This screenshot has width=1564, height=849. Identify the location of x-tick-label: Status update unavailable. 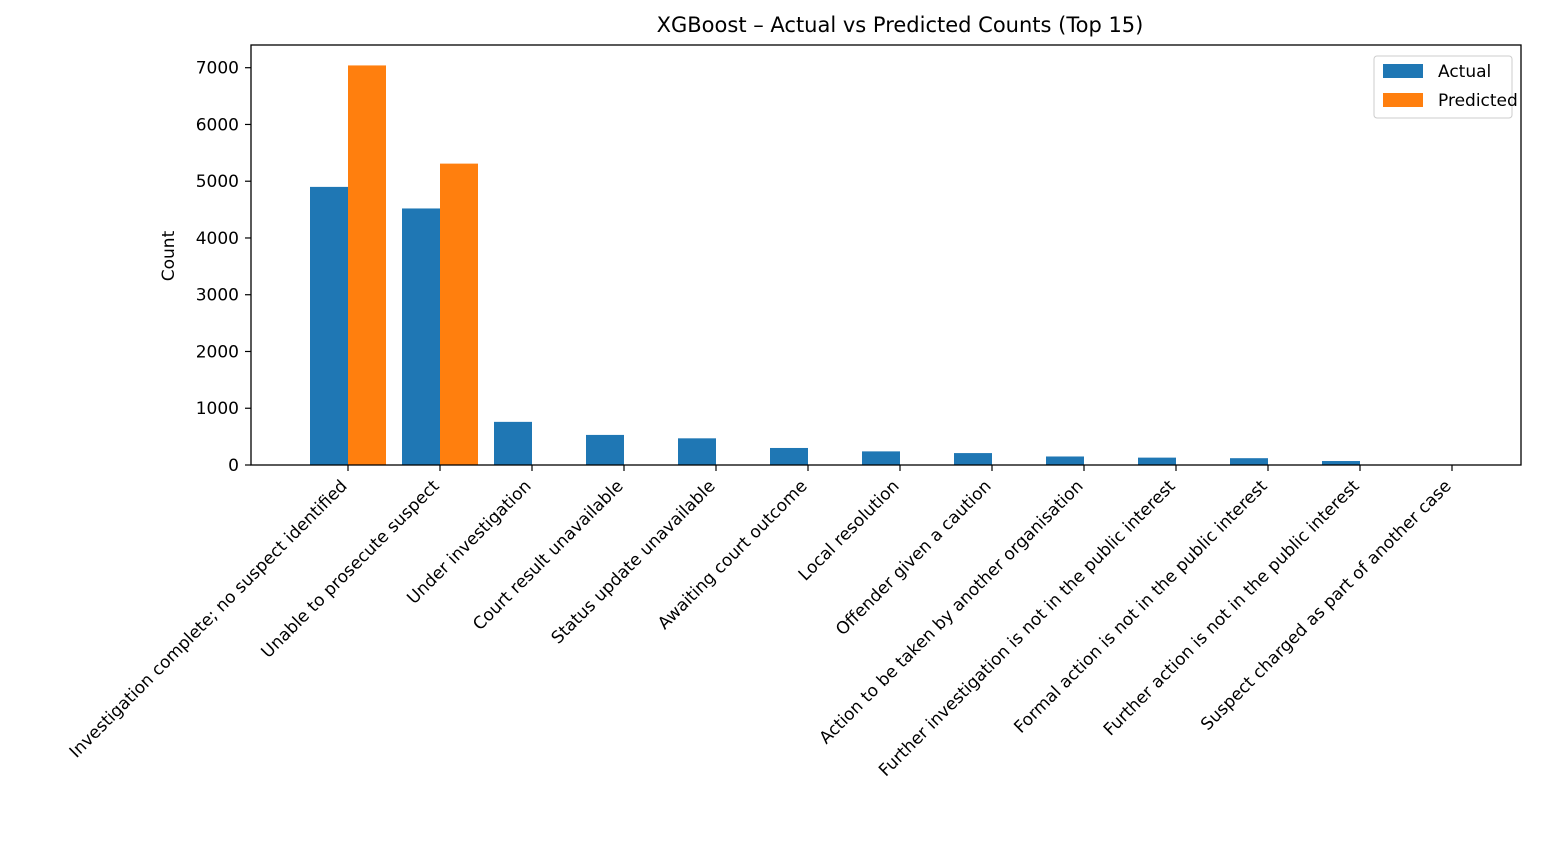
(634, 562).